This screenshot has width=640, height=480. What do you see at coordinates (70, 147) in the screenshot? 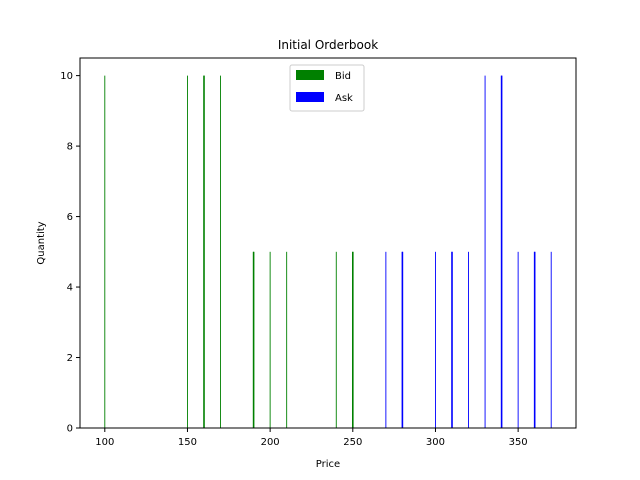
I see `y-tick-label-8: 8` at bounding box center [70, 147].